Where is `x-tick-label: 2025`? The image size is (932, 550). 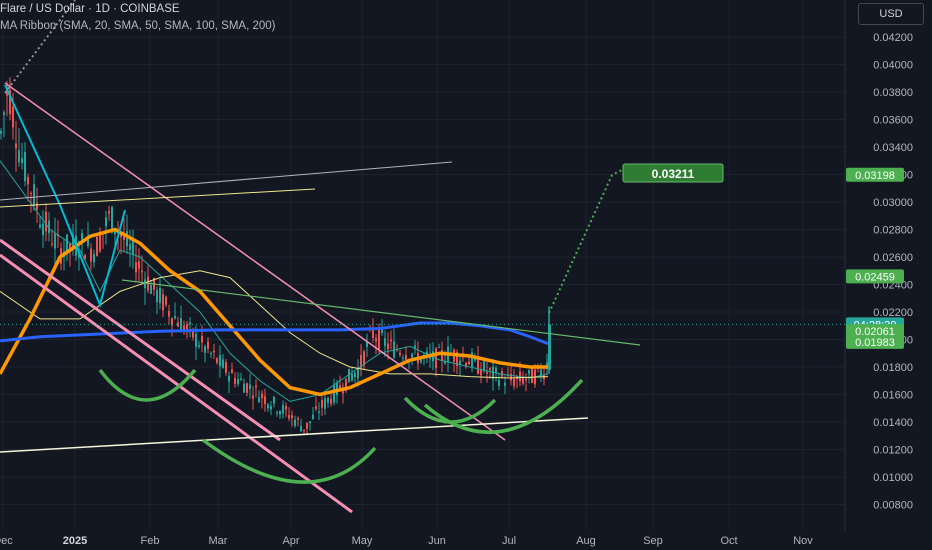 x-tick-label: 2025 is located at coordinates (75, 541).